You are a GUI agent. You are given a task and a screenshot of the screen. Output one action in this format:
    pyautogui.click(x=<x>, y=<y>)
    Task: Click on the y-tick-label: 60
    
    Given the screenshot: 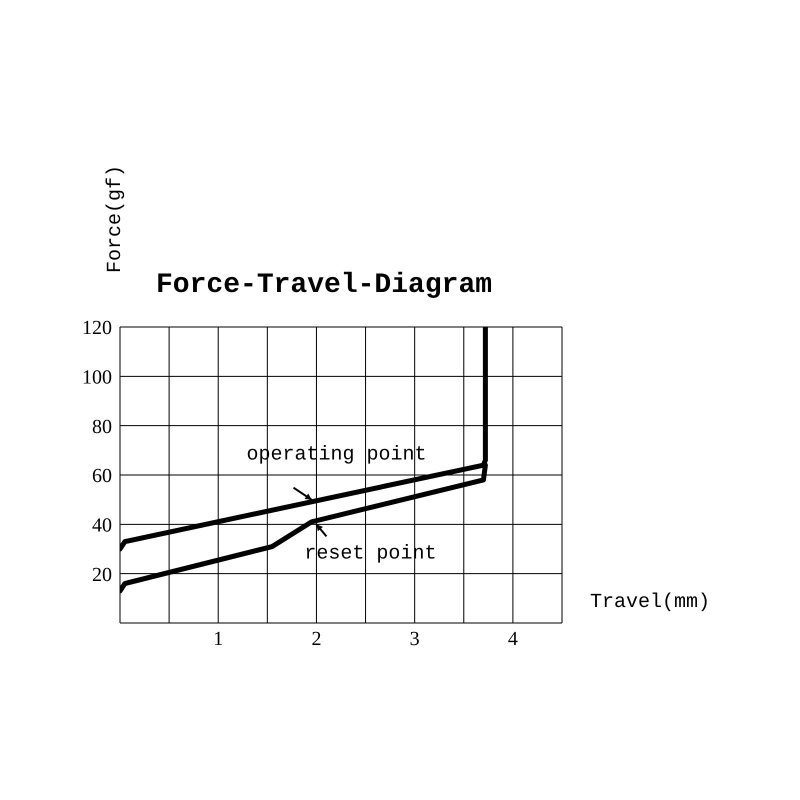 What is the action you would take?
    pyautogui.click(x=102, y=476)
    